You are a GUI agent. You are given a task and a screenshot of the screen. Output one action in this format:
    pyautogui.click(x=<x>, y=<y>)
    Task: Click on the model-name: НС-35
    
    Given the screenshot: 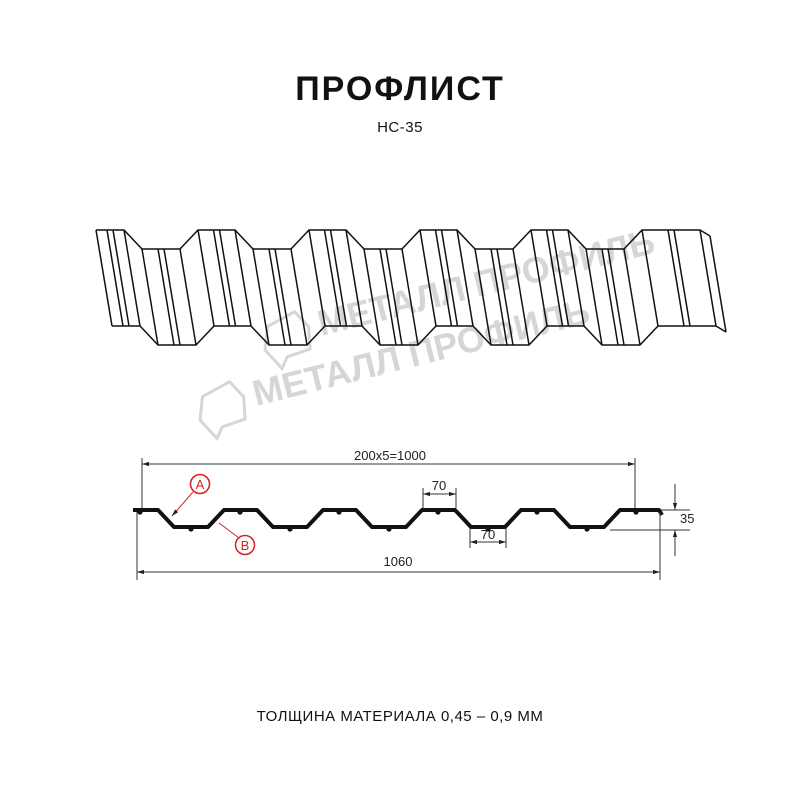 What is the action you would take?
    pyautogui.click(x=400, y=127)
    